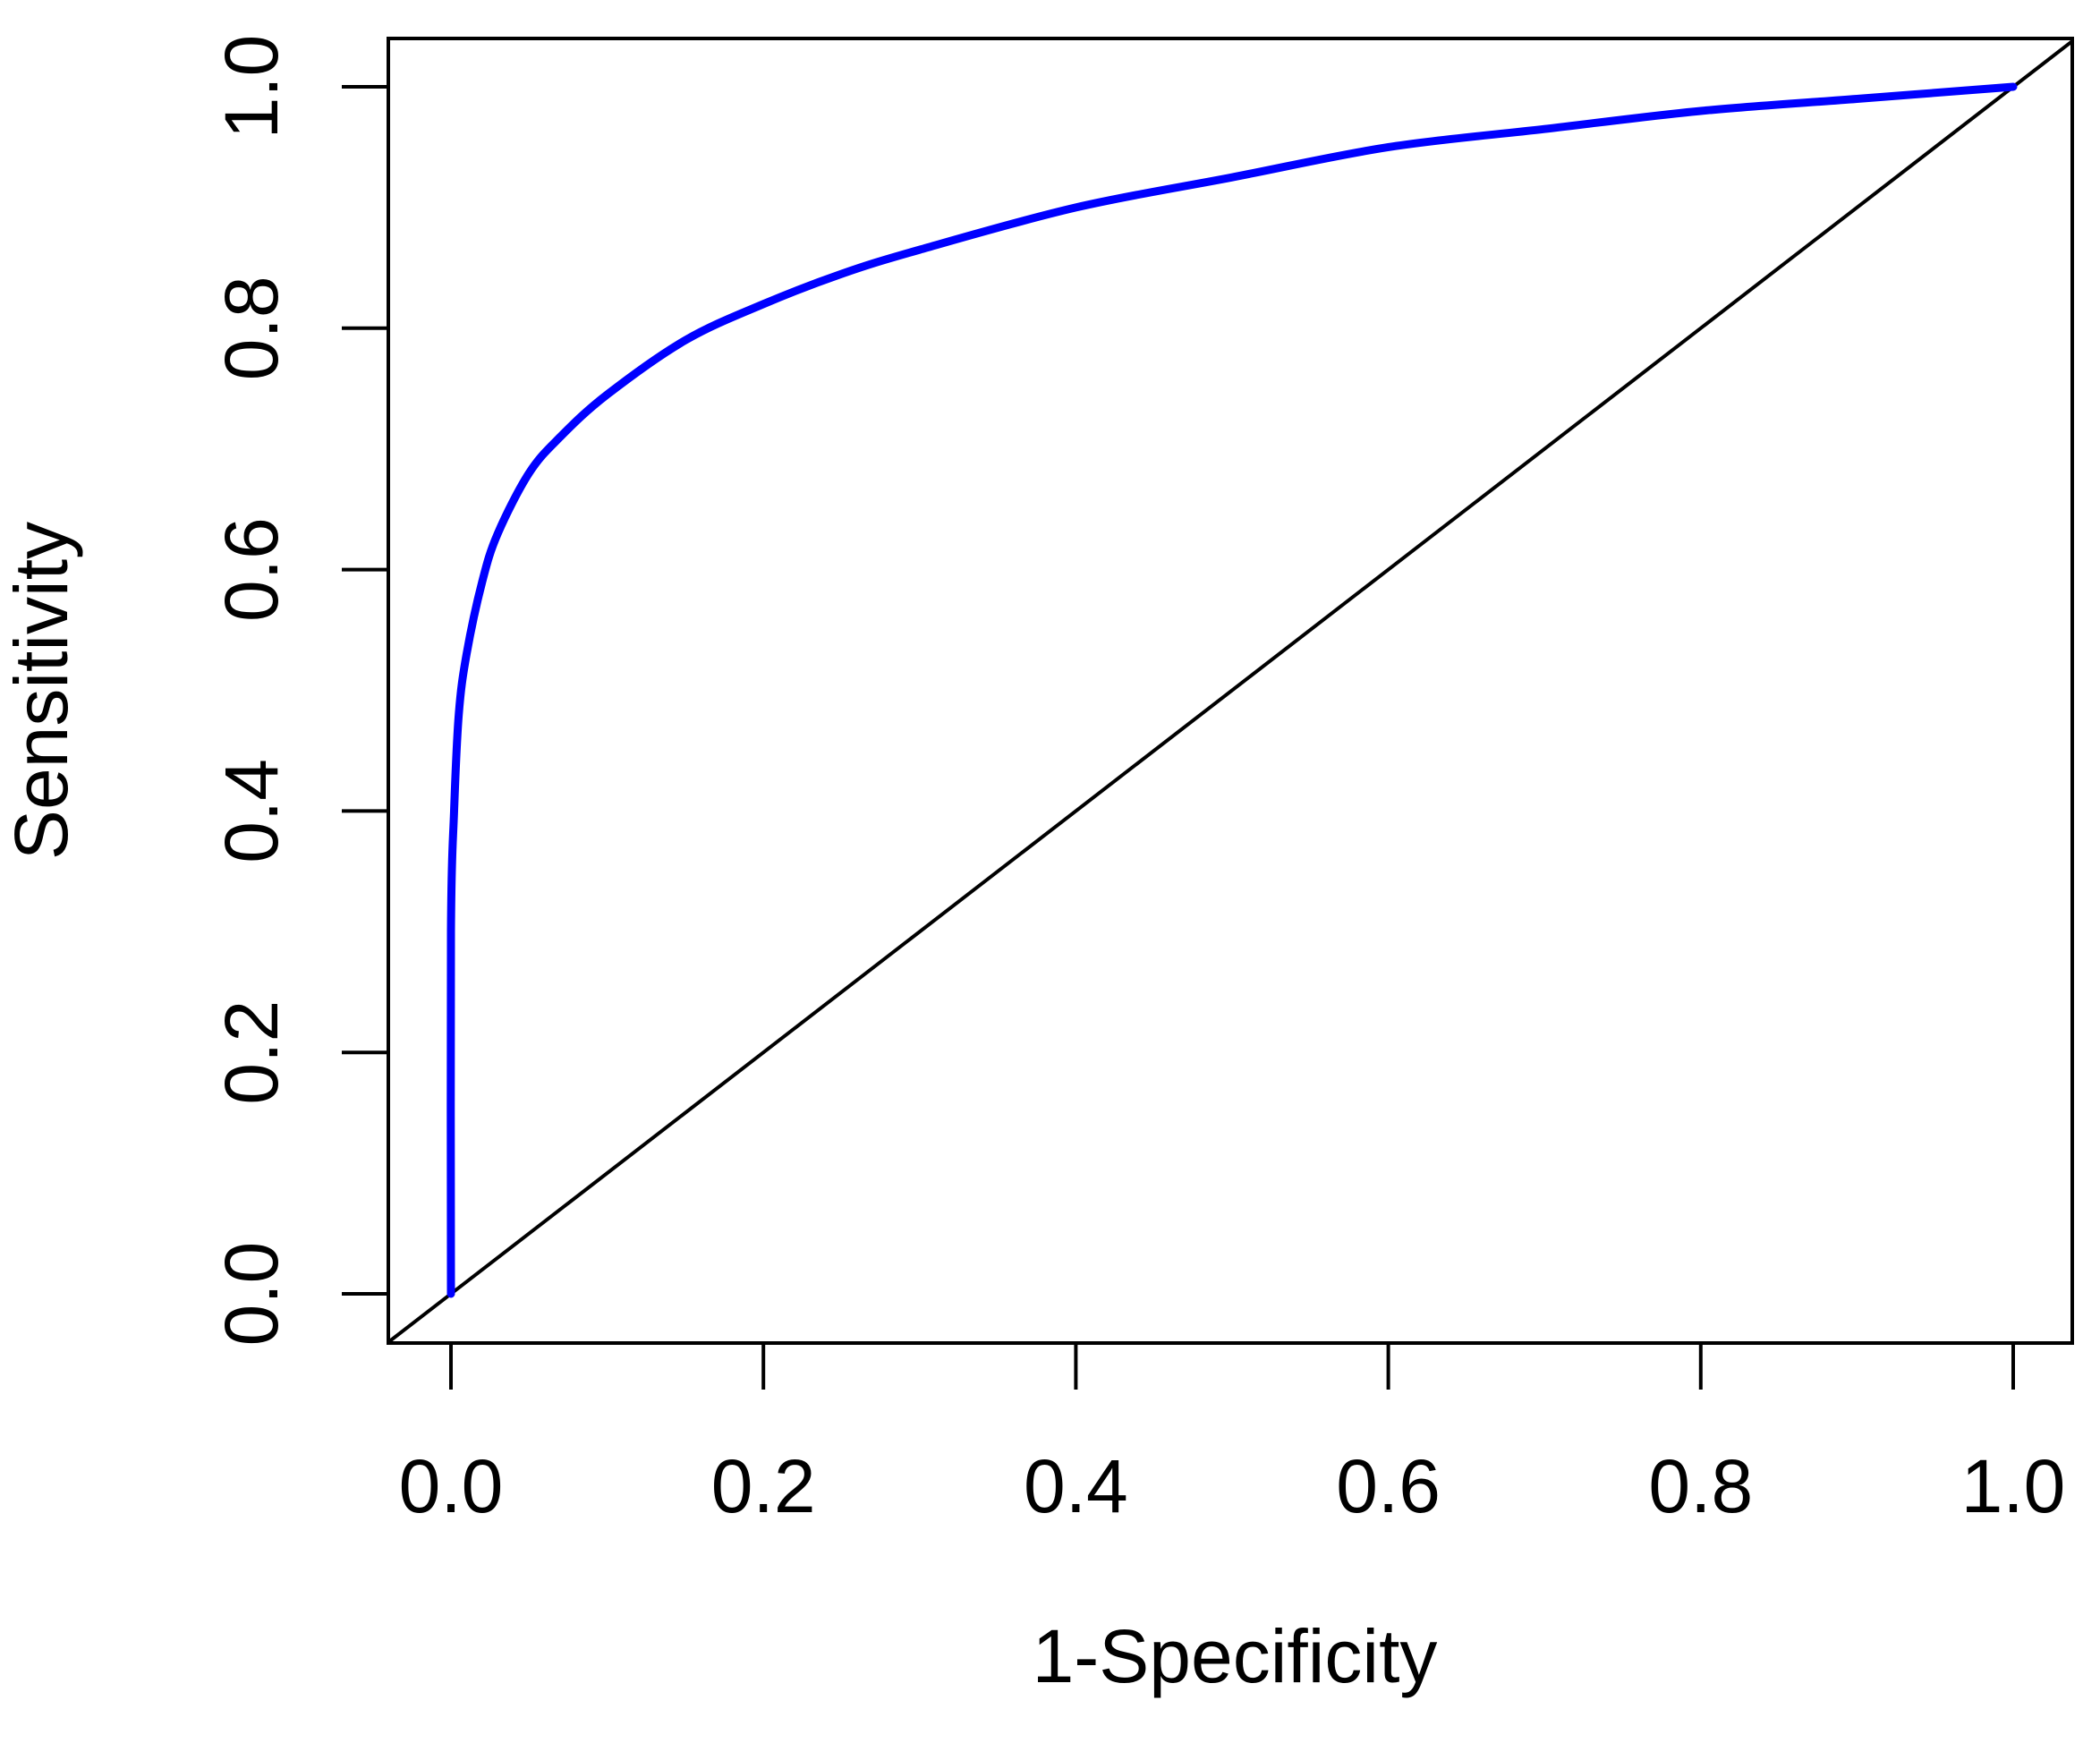 This screenshot has height=1743, width=2100. Describe the element at coordinates (298, 691) in the screenshot. I see `y-axis: 0.0 0.2 0.4 0.6 0.8 1.0` at that location.